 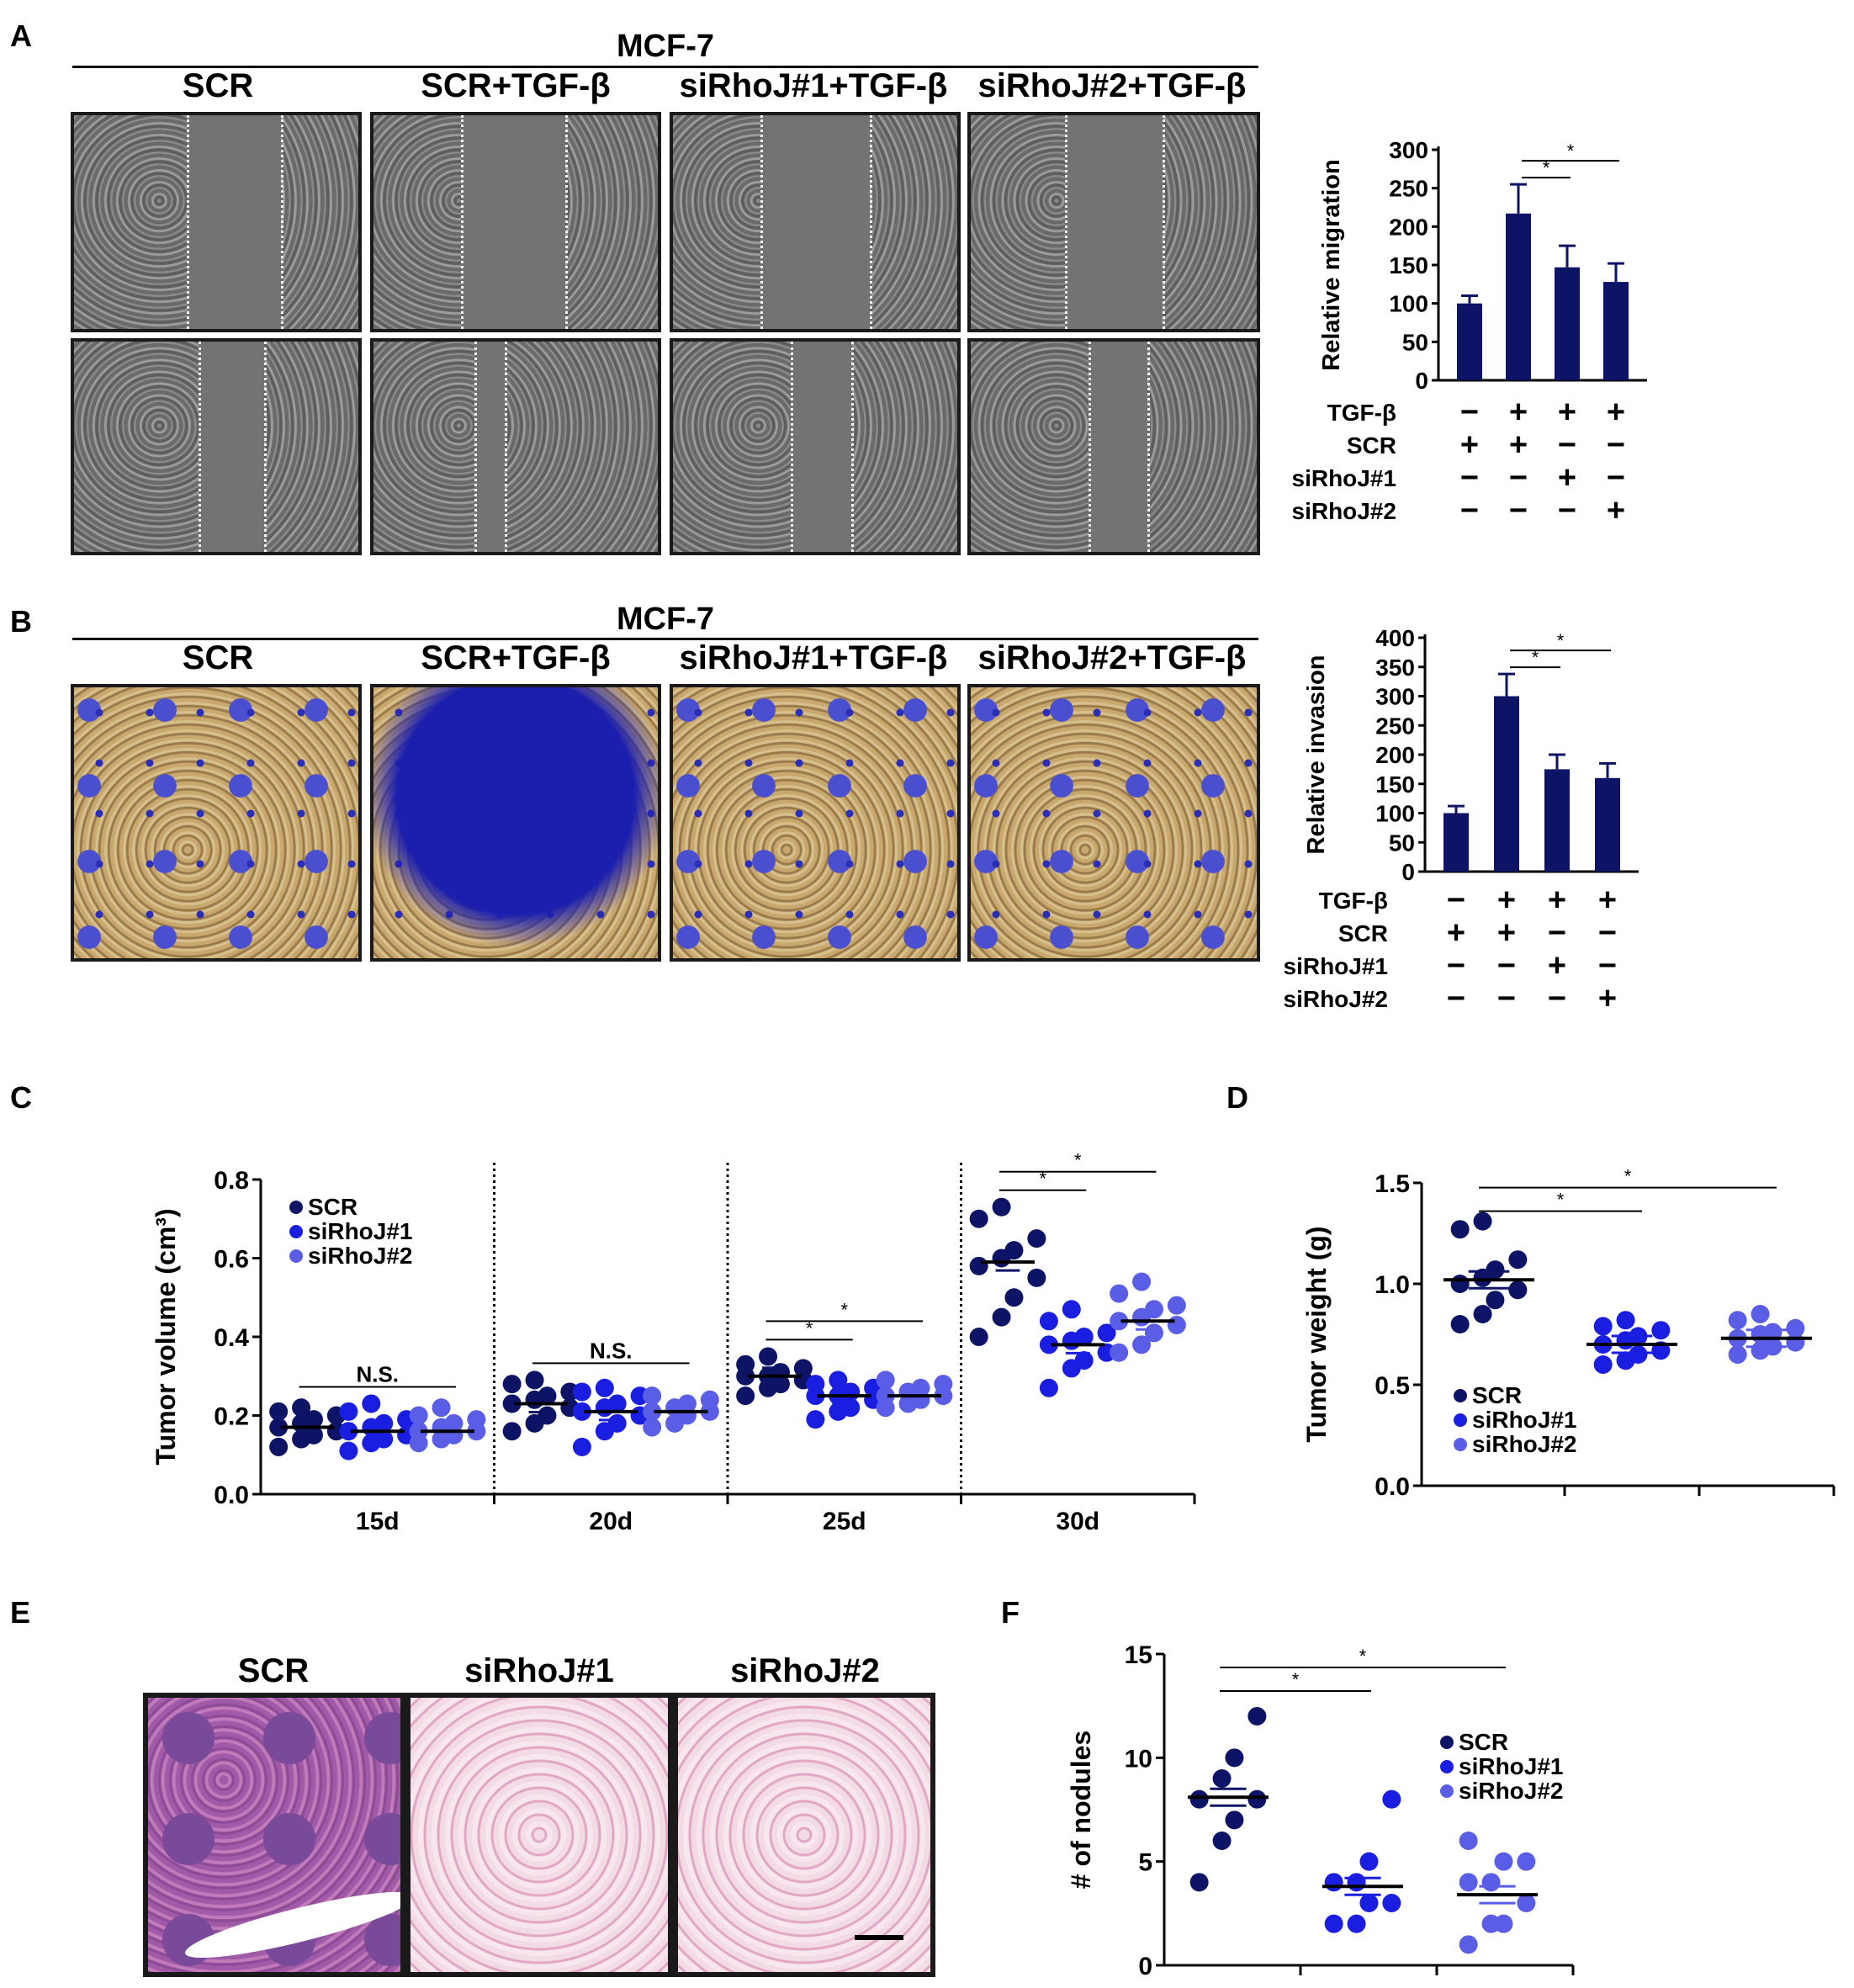 I want to click on legend-label: siRhoJ#1, so click(x=360, y=1231).